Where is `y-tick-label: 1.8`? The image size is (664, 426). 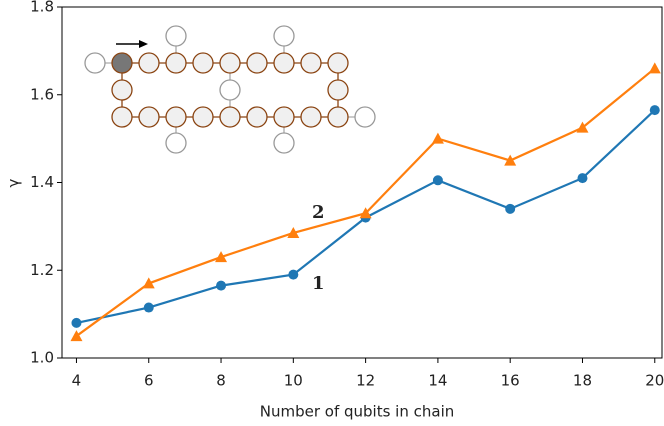 y-tick-label: 1.8 is located at coordinates (42, 8).